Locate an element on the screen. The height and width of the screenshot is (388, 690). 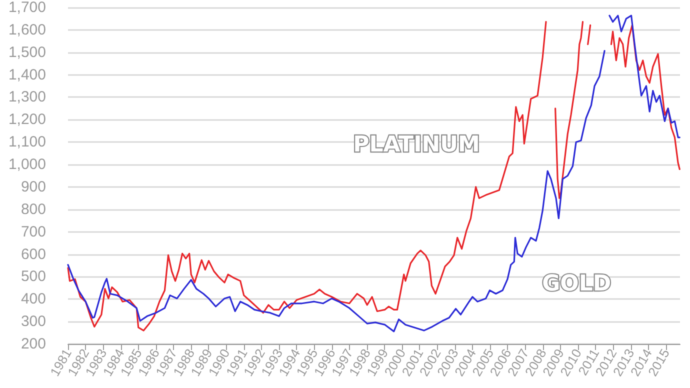
y-tick-label: 600 is located at coordinates (33, 254).